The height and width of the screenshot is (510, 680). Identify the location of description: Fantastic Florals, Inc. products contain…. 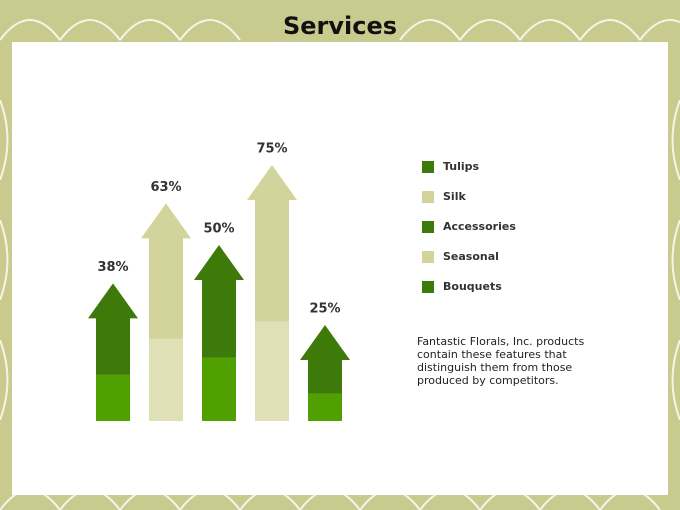
(501, 361).